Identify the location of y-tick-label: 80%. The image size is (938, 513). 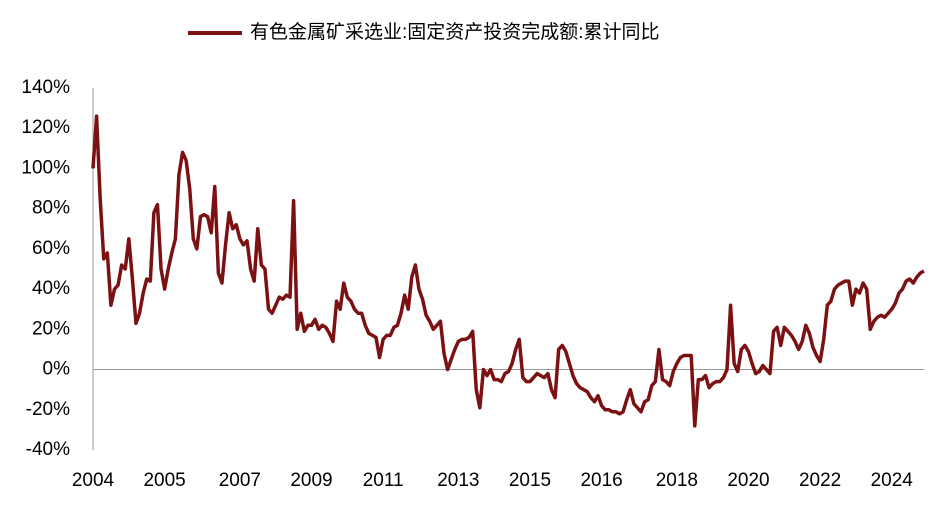
(51, 208).